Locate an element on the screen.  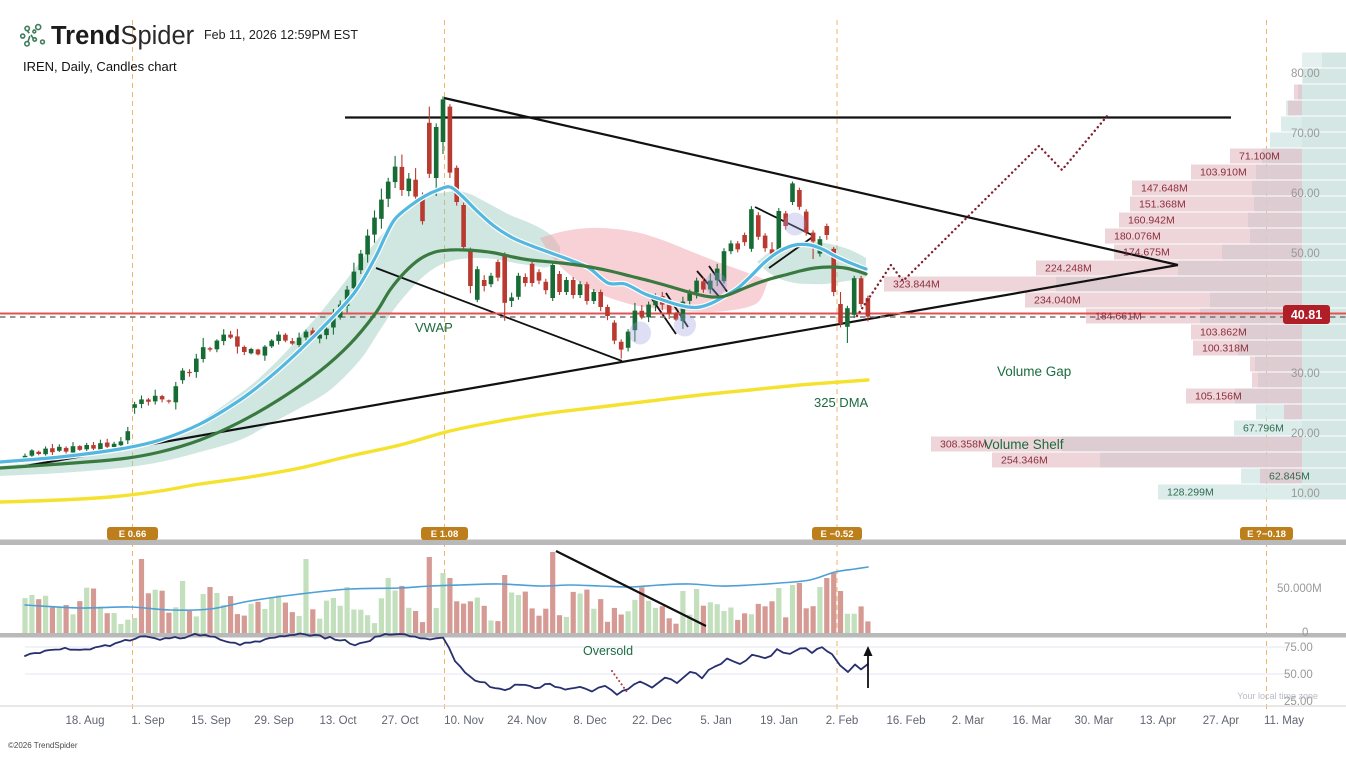
svg-text: 308.358M is located at coordinates (963, 445).